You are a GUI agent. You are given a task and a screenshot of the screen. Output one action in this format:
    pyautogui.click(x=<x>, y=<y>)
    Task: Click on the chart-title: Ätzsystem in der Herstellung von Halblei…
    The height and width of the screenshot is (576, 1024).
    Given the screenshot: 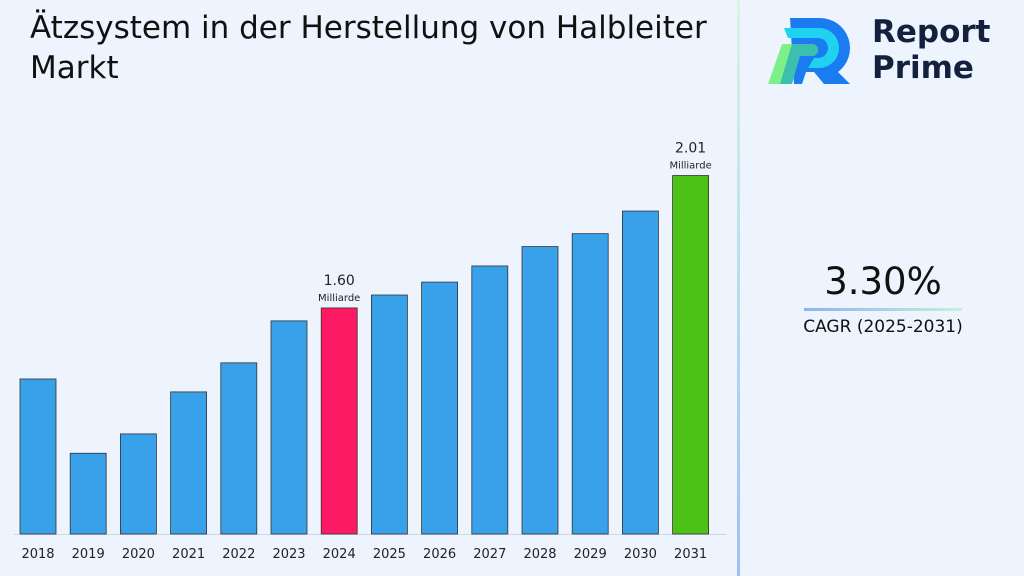 What is the action you would take?
    pyautogui.click(x=368, y=48)
    